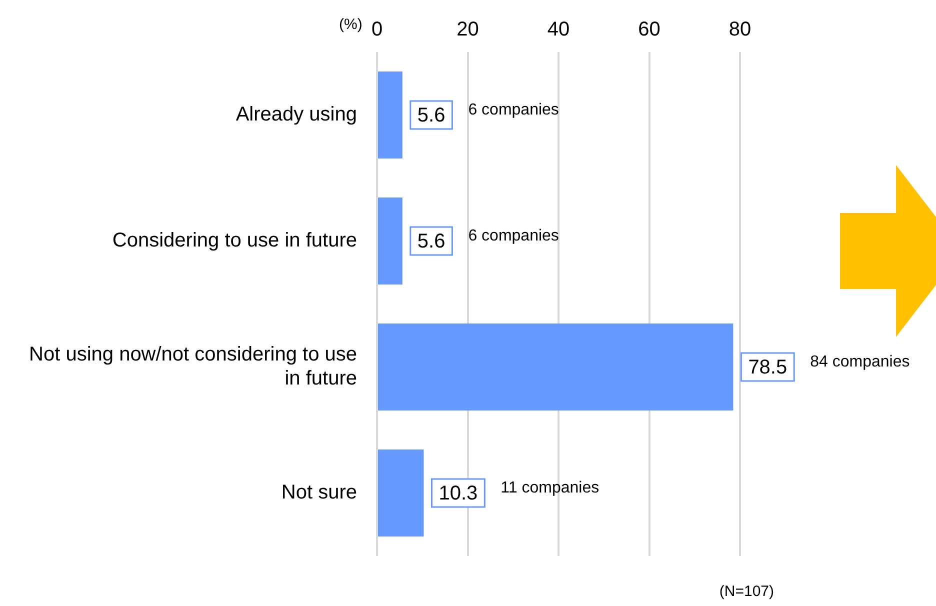 The width and height of the screenshot is (936, 606). I want to click on y-tick-label: Not using now/not considering to use in future, so click(193, 367).